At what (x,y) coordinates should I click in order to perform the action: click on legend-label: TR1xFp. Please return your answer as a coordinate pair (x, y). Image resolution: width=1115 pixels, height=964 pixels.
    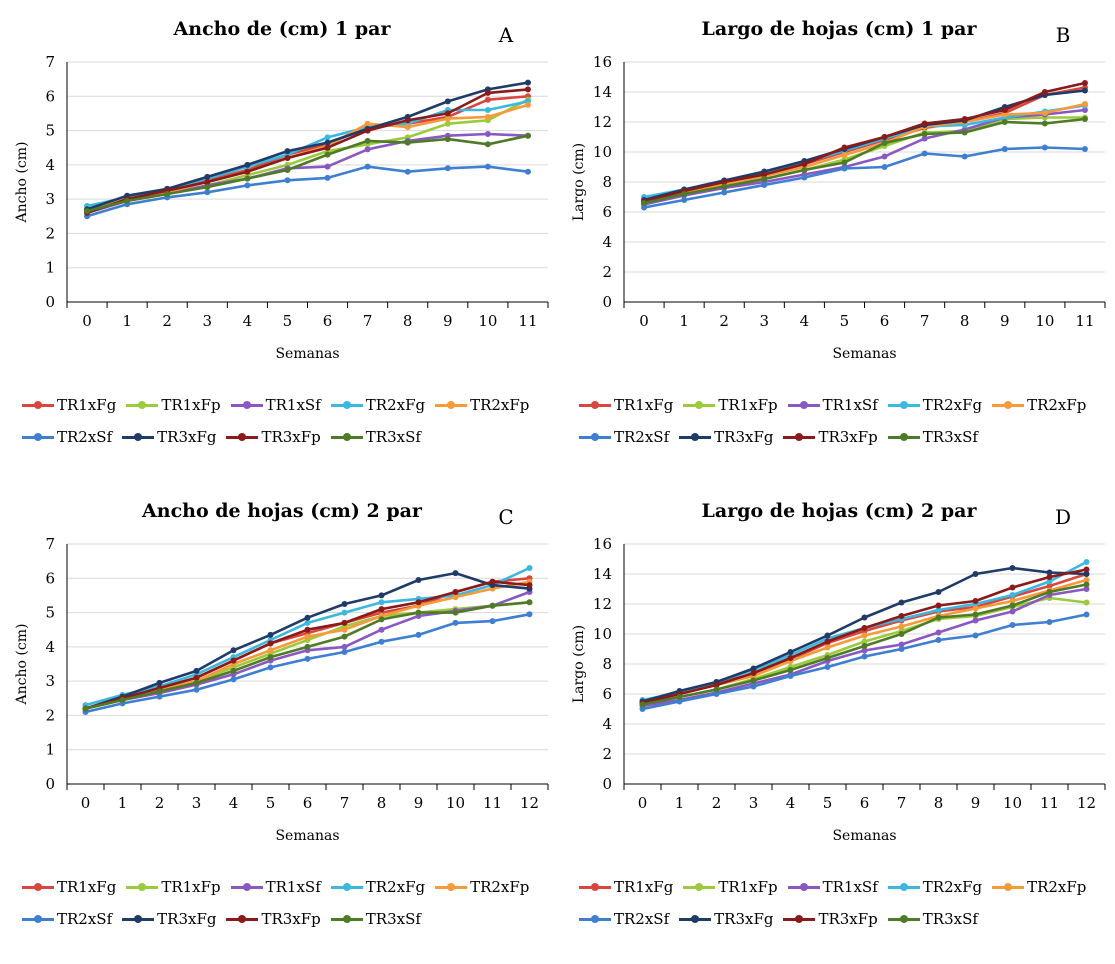
    Looking at the image, I should click on (191, 887).